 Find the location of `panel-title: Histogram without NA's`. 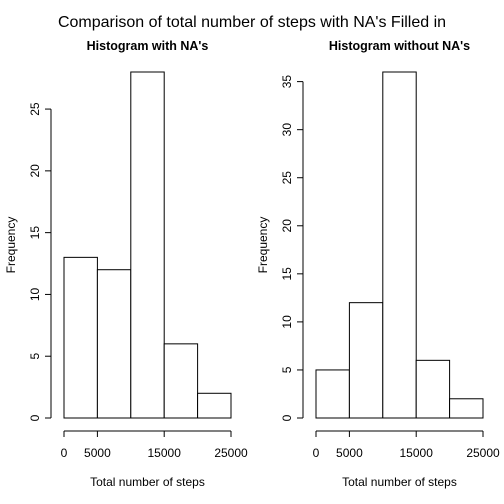

panel-title: Histogram without NA's is located at coordinates (399, 46).